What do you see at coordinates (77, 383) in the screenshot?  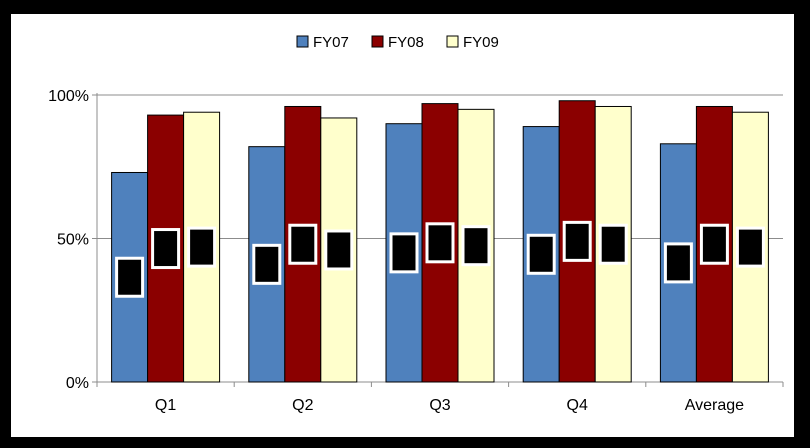 I see `y-tick-label: 0%` at bounding box center [77, 383].